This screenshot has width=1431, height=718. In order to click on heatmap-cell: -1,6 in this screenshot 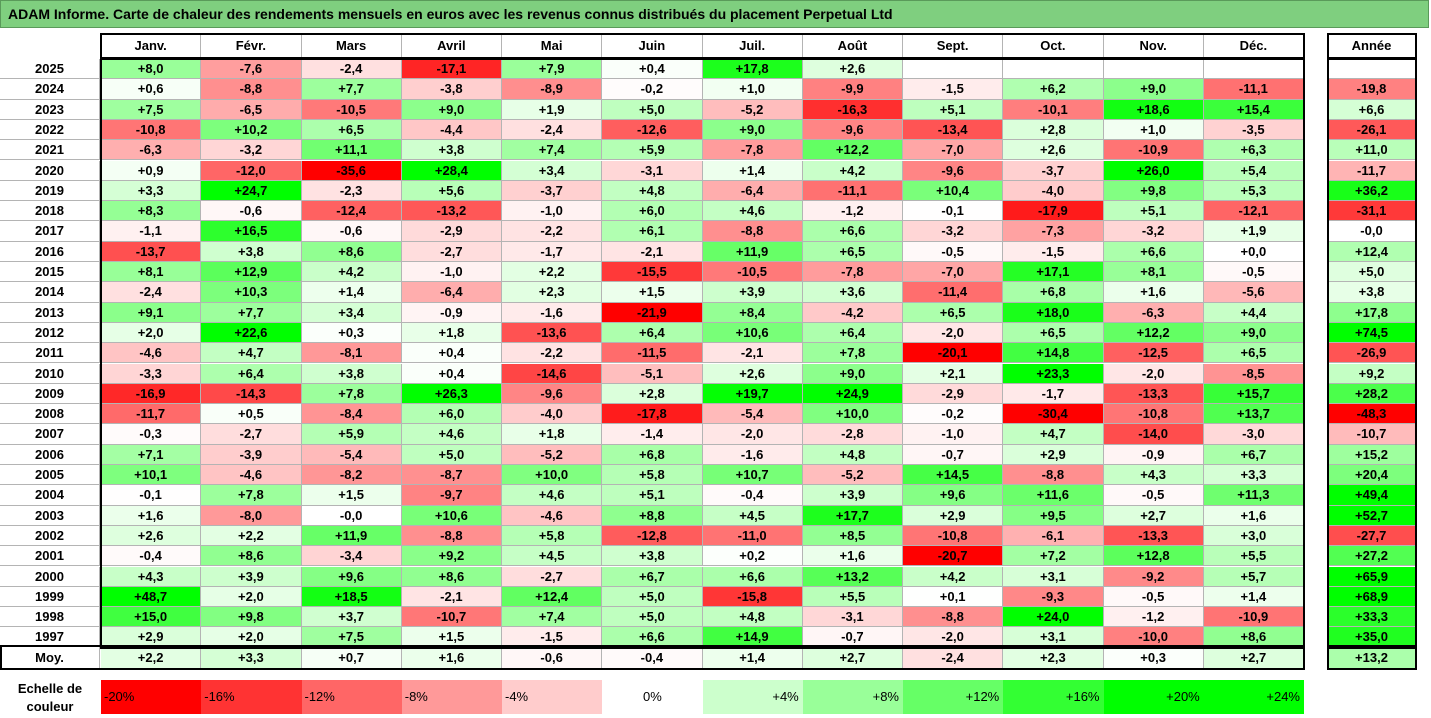, I will do `click(552, 312)`.